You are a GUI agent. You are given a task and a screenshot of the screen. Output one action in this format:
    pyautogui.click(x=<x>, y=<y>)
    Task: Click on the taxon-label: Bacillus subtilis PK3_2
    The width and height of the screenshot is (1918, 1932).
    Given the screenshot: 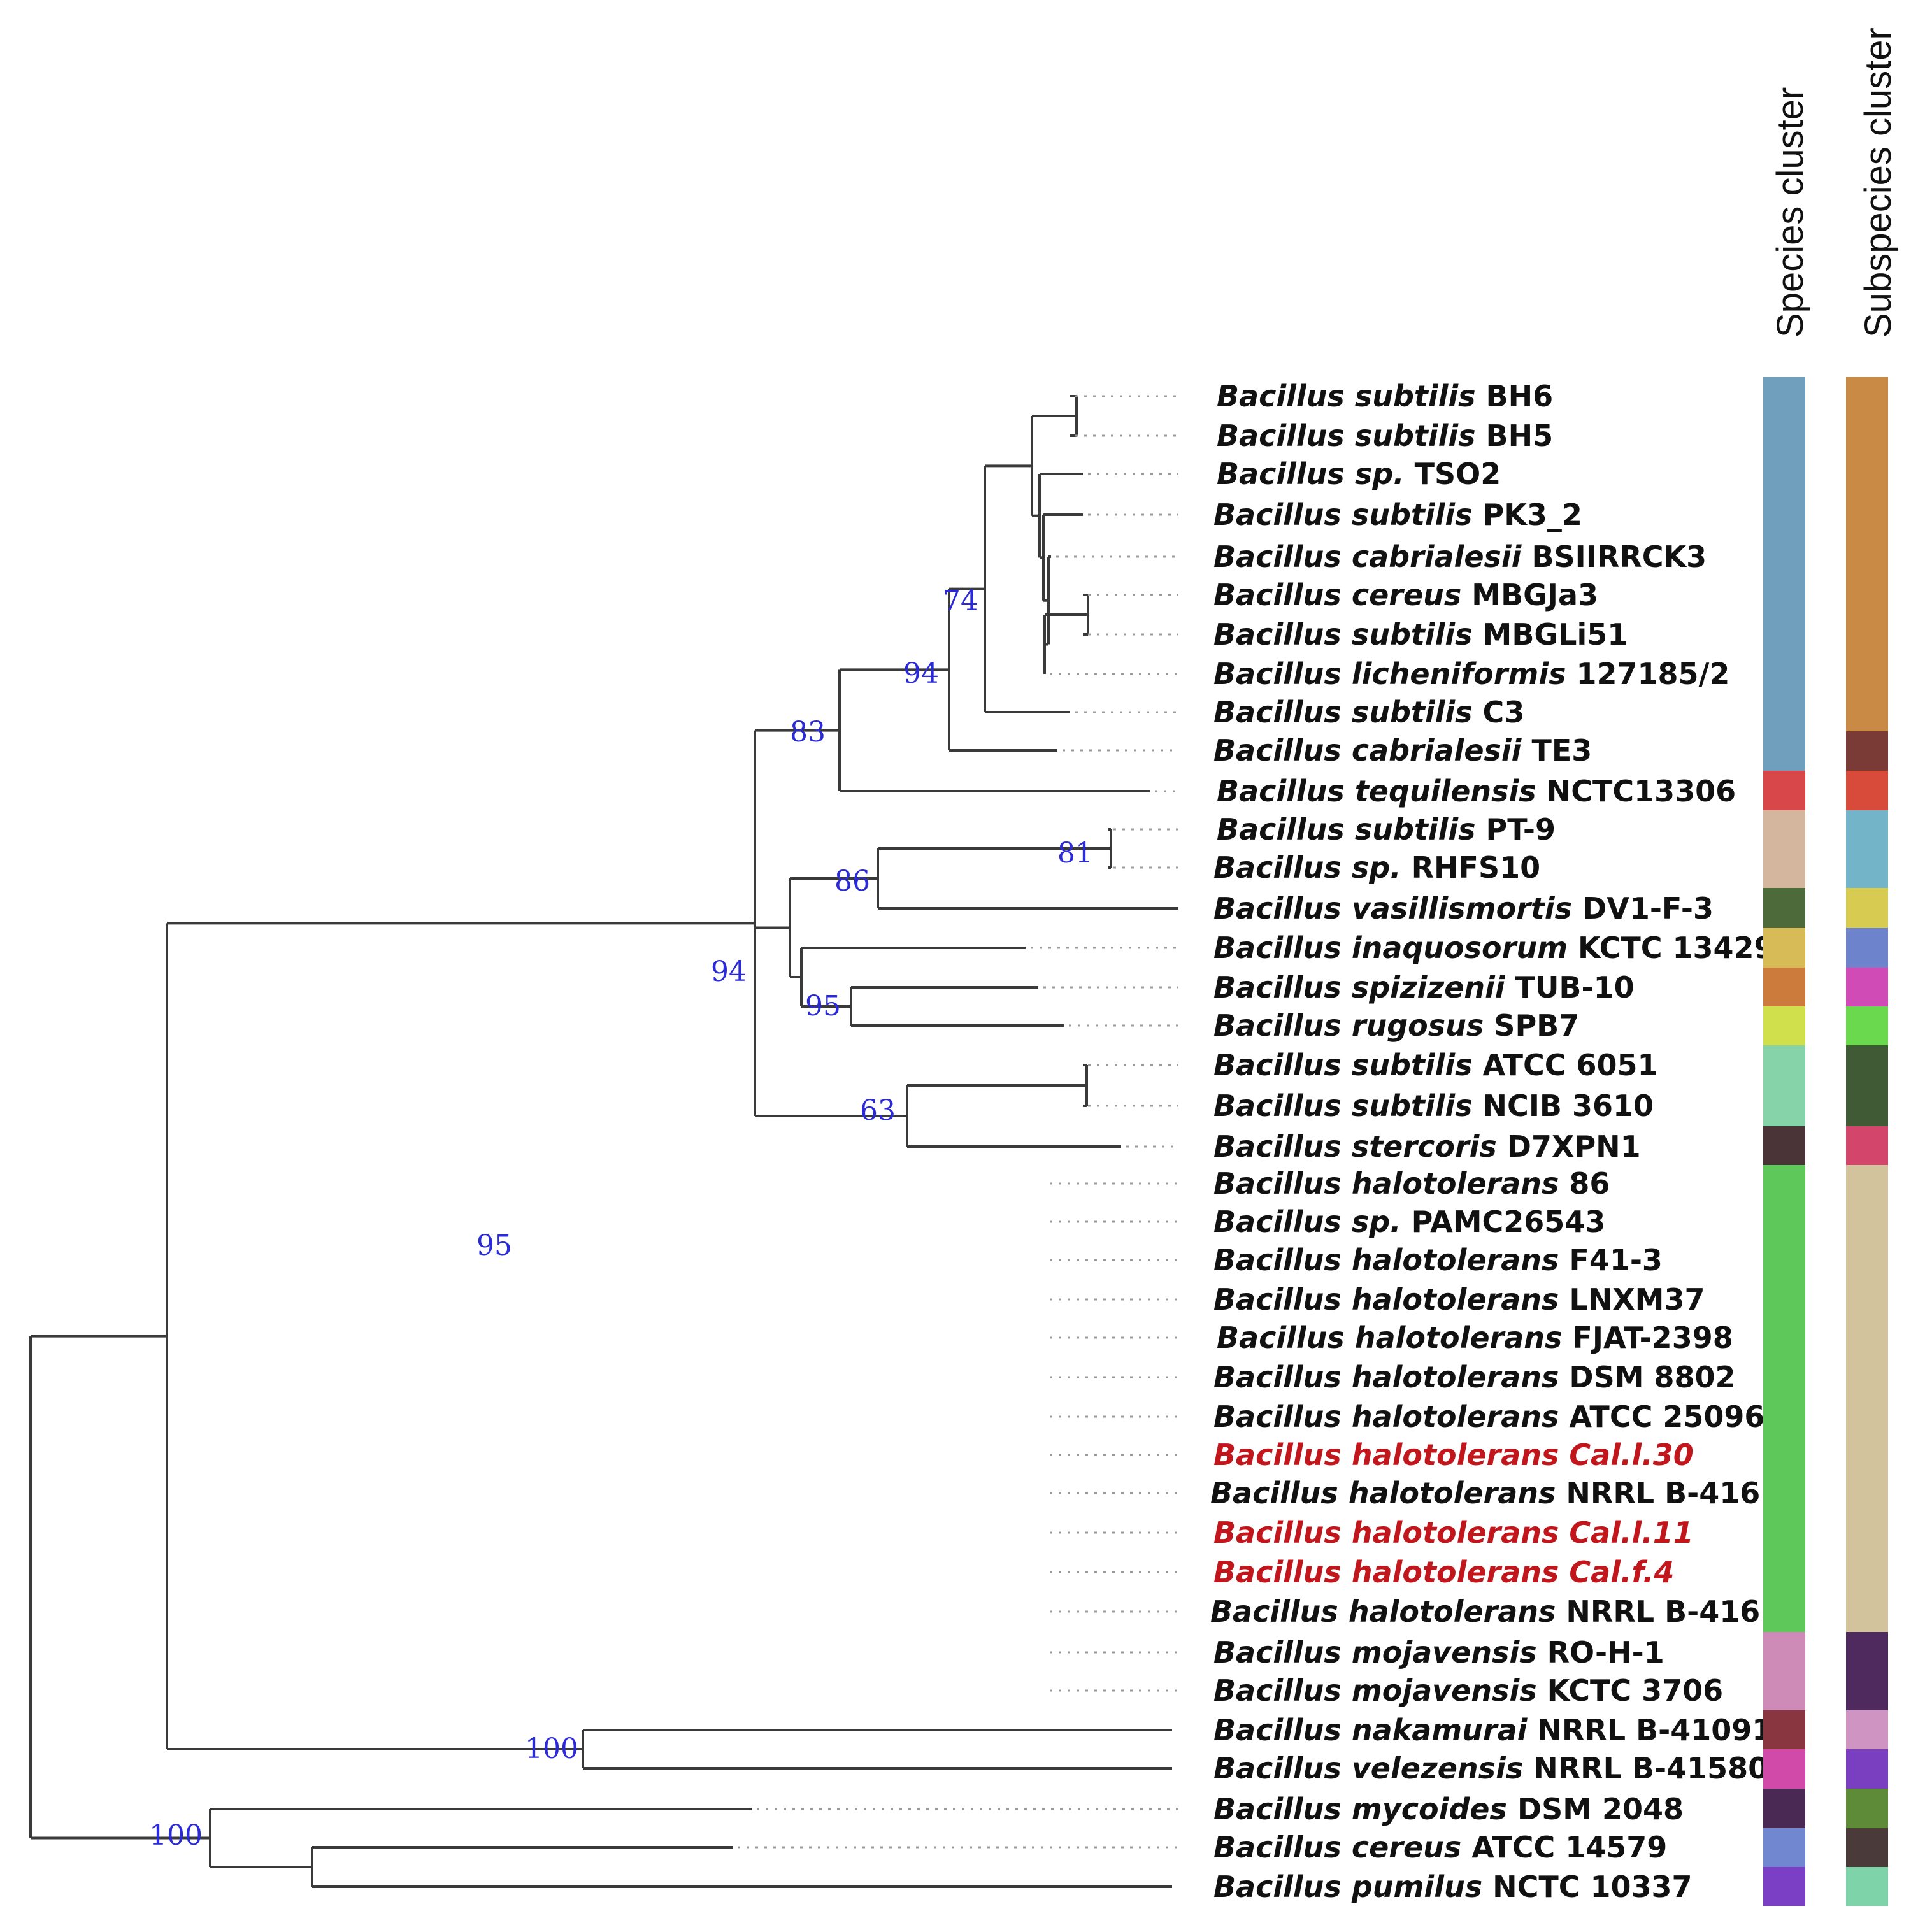 What is the action you would take?
    pyautogui.click(x=1398, y=514)
    